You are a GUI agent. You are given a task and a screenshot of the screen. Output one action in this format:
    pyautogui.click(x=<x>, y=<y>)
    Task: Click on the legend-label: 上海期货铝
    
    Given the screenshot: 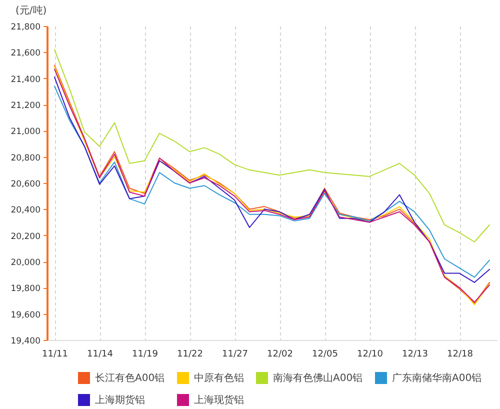 What is the action you would take?
    pyautogui.click(x=120, y=400)
    